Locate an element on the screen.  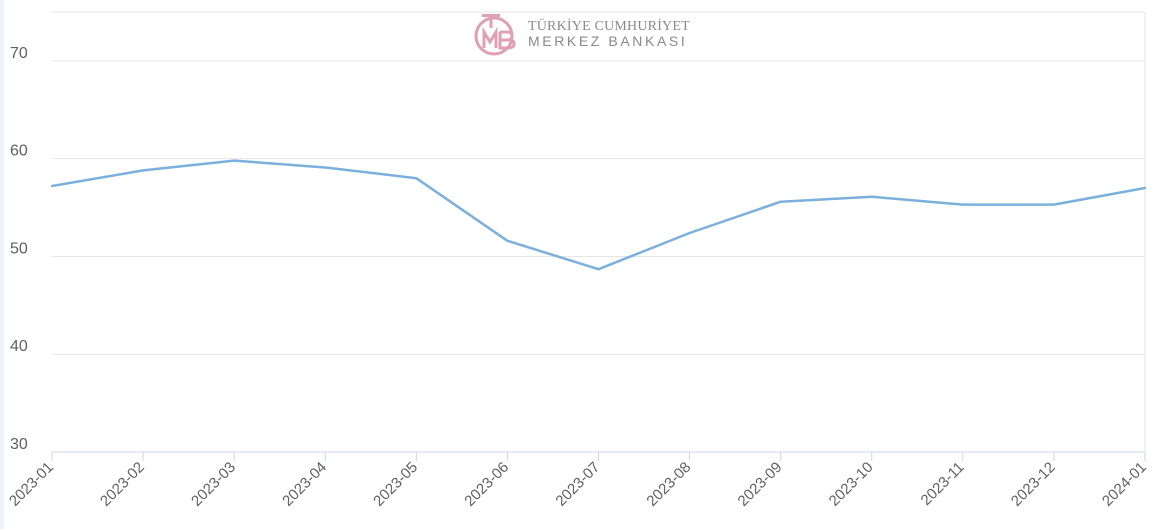
x-tick-label: 2023-12 is located at coordinates (1033, 484).